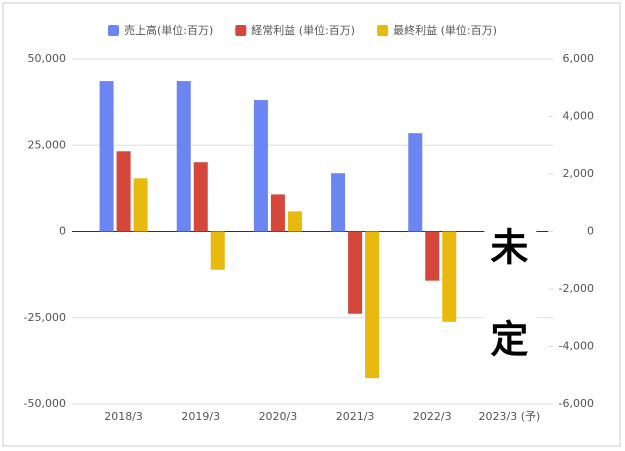  What do you see at coordinates (168, 30) in the screenshot?
I see `legend-label: 売上高(単位:百万)` at bounding box center [168, 30].